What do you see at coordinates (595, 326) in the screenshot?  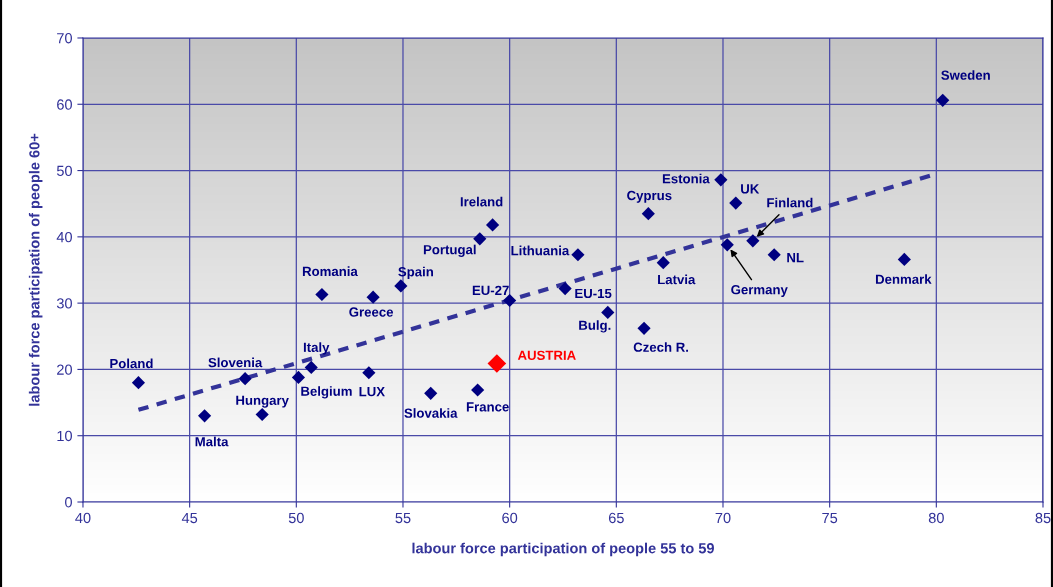 I see `series-label: Bulg.` at bounding box center [595, 326].